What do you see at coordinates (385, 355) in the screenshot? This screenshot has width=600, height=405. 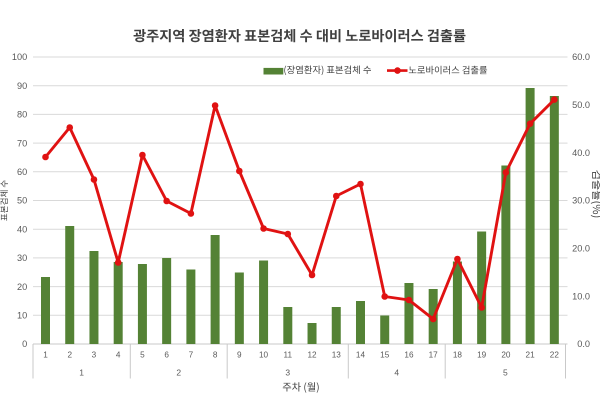 I see `svg-text: 15` at bounding box center [385, 355].